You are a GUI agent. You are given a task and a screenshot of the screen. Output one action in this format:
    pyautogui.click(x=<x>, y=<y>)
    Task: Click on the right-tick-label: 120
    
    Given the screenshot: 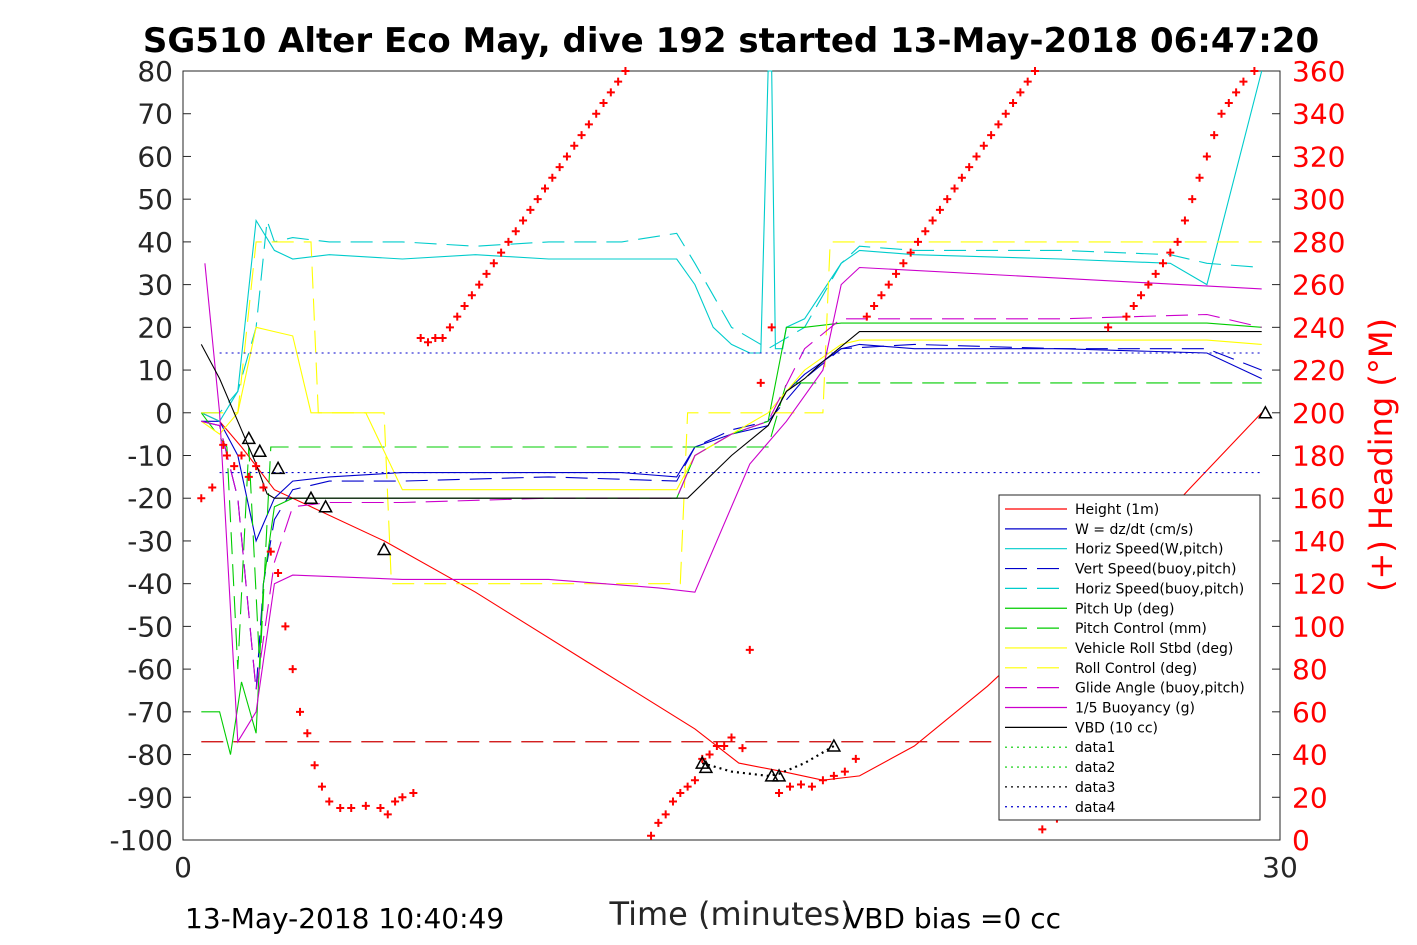 What is the action you would take?
    pyautogui.click(x=1318, y=584)
    